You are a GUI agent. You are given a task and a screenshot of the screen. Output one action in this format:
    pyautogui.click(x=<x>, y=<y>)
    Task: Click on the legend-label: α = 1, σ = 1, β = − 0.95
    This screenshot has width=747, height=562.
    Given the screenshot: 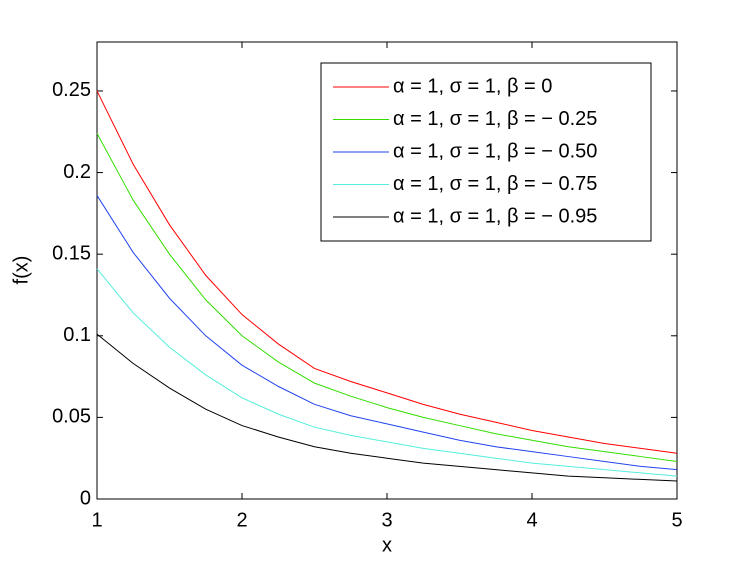 What is the action you would take?
    pyautogui.click(x=495, y=216)
    